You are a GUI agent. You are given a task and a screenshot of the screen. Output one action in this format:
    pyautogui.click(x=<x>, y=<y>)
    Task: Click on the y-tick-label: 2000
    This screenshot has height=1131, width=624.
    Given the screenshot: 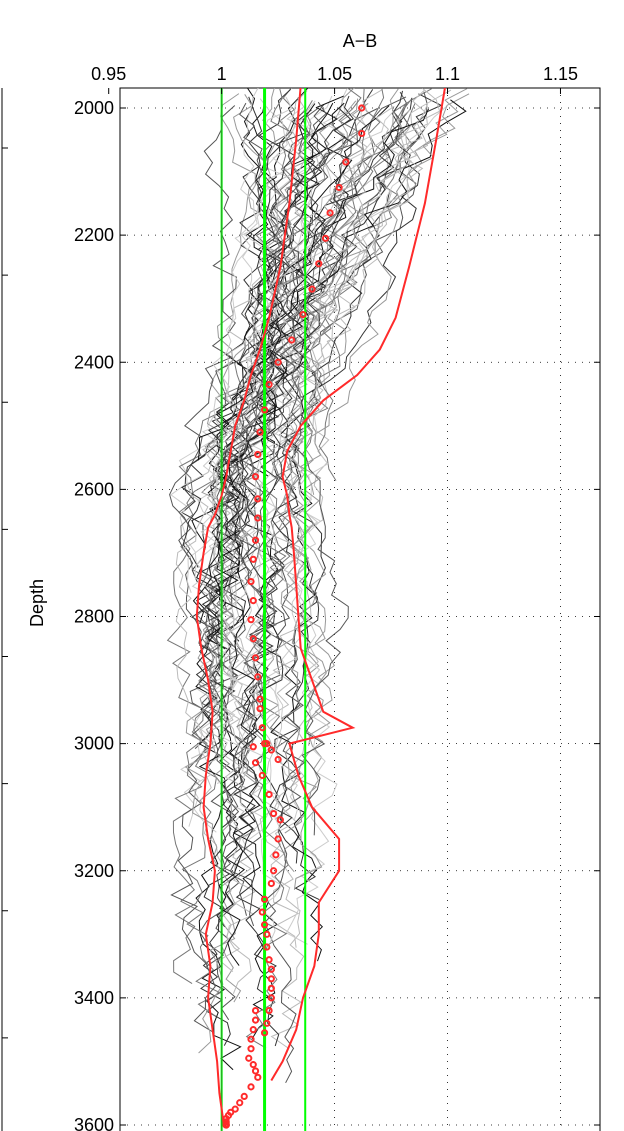 What is the action you would take?
    pyautogui.click(x=94, y=108)
    